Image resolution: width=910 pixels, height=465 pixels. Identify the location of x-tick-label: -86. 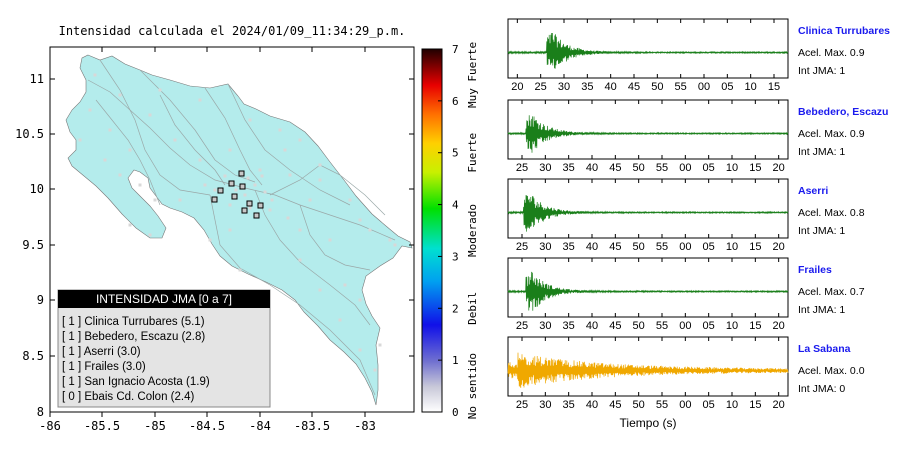
(50, 426).